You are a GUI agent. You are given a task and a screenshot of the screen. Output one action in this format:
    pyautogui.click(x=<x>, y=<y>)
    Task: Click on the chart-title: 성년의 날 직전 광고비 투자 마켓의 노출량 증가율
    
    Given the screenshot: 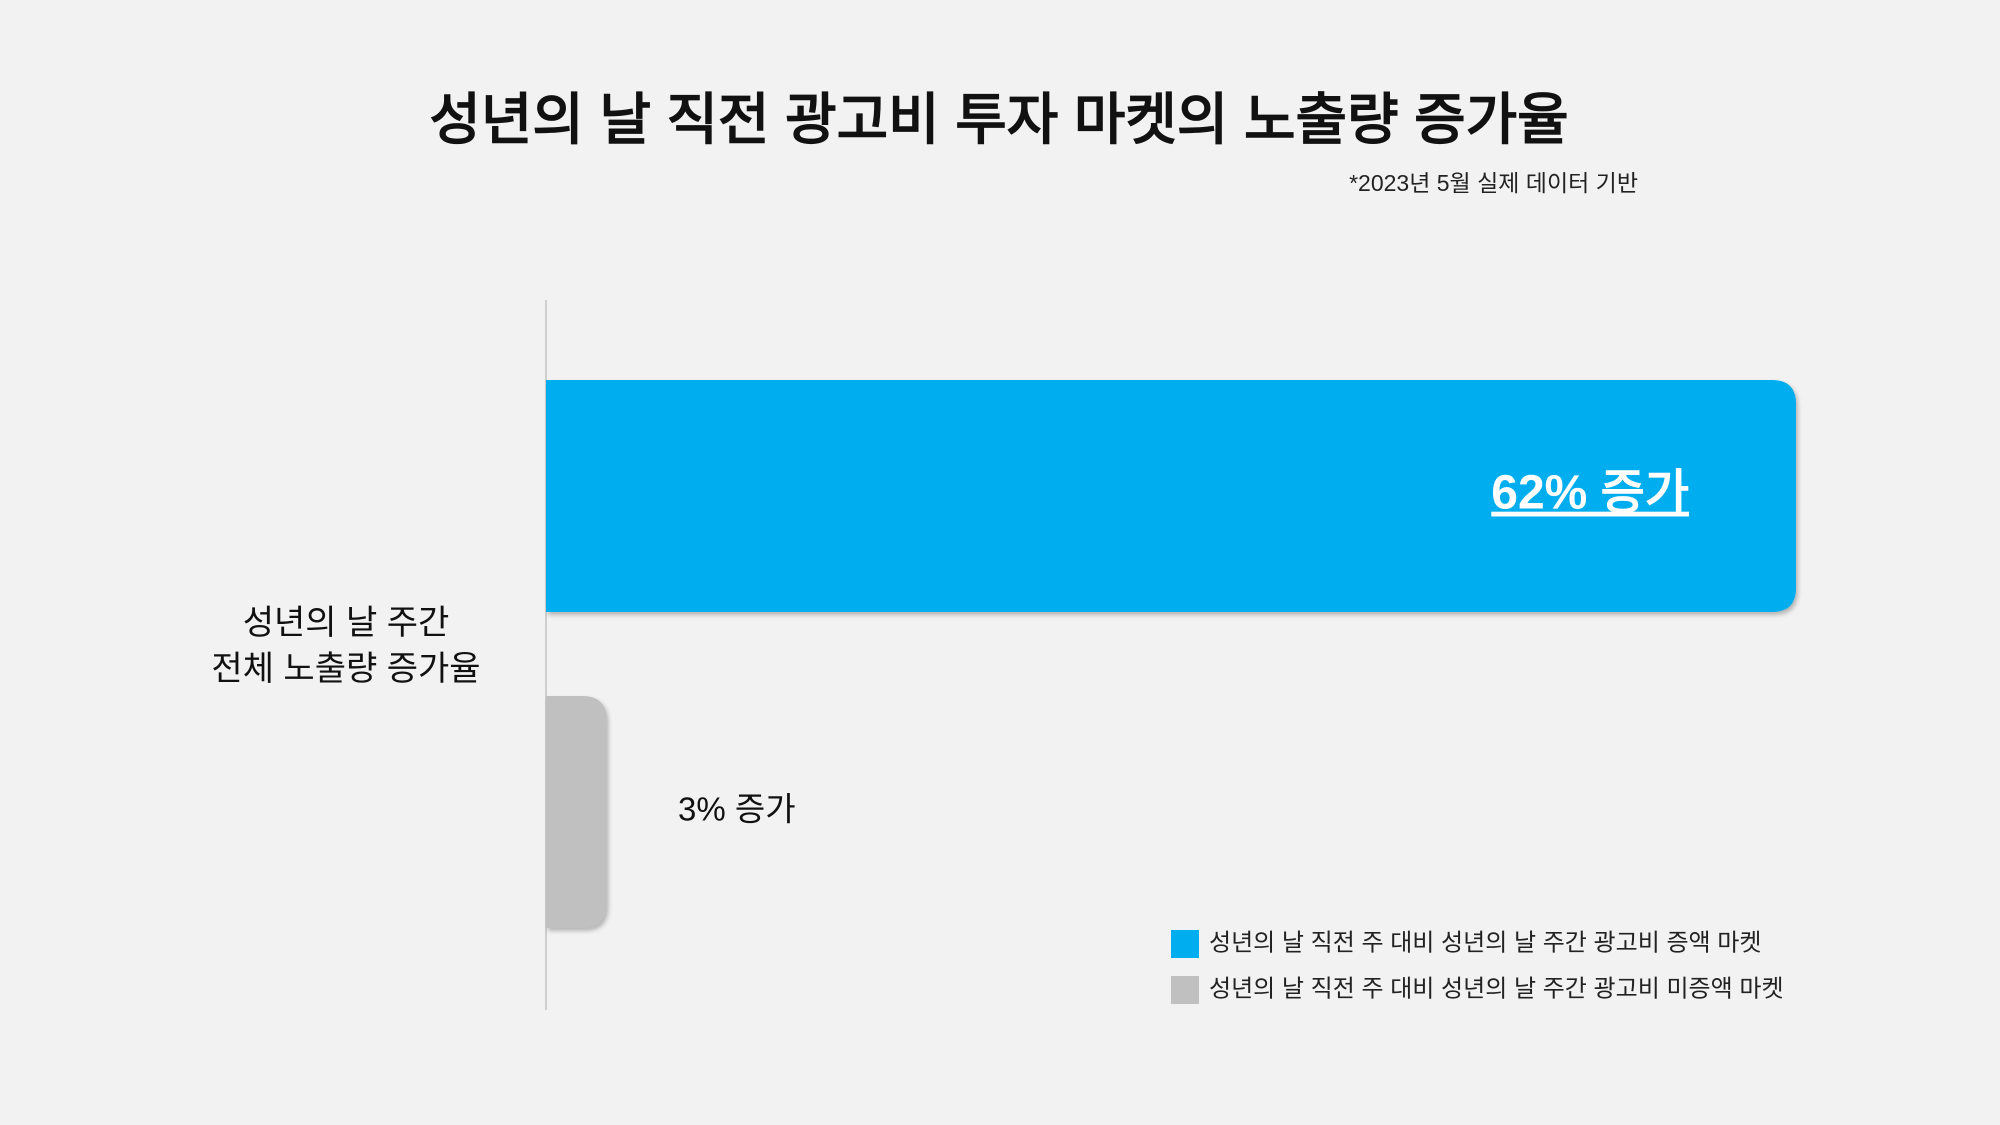 What is the action you would take?
    pyautogui.click(x=998, y=119)
    